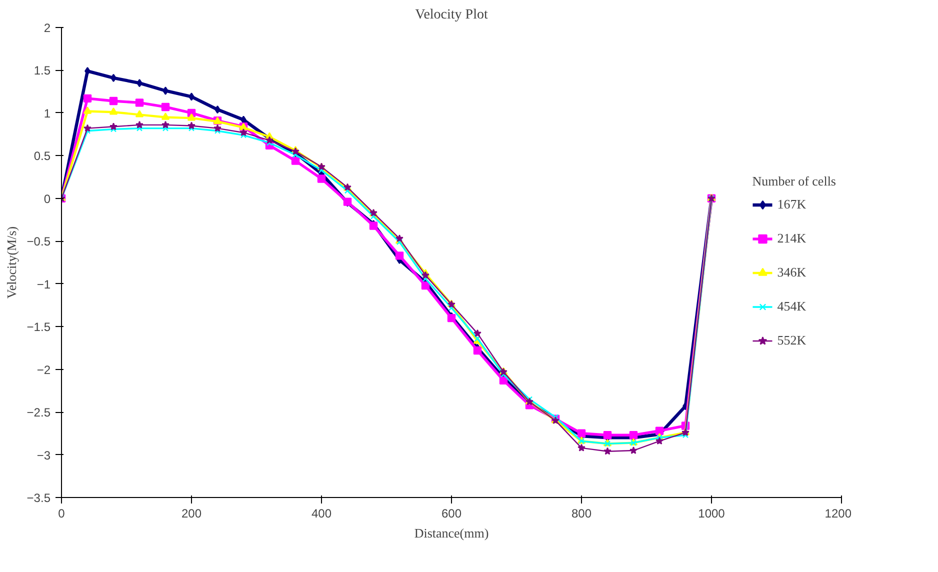 The image size is (938, 572). Describe the element at coordinates (791, 340) in the screenshot. I see `legend-label: 552K` at that location.